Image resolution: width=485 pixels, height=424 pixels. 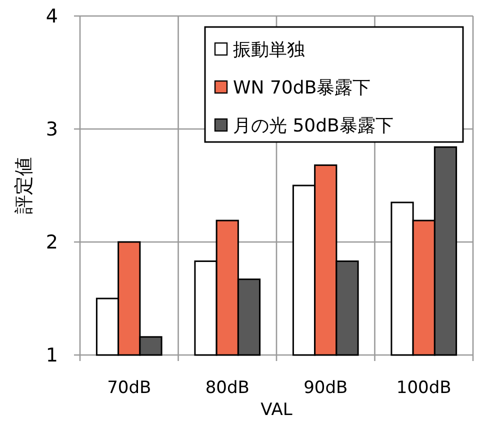 I want to click on y-tick-label: 2, so click(x=52, y=243).